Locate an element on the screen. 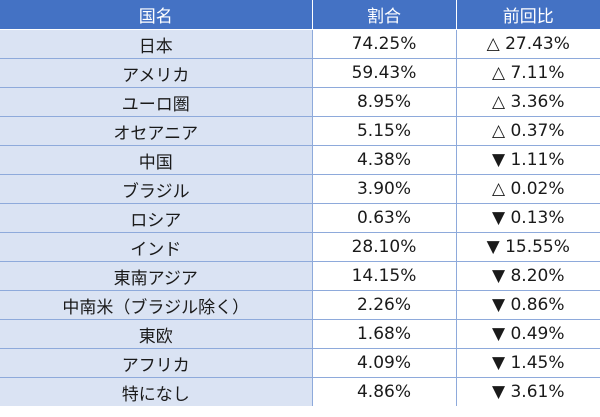  country-cell: 東南アジア is located at coordinates (156, 276).